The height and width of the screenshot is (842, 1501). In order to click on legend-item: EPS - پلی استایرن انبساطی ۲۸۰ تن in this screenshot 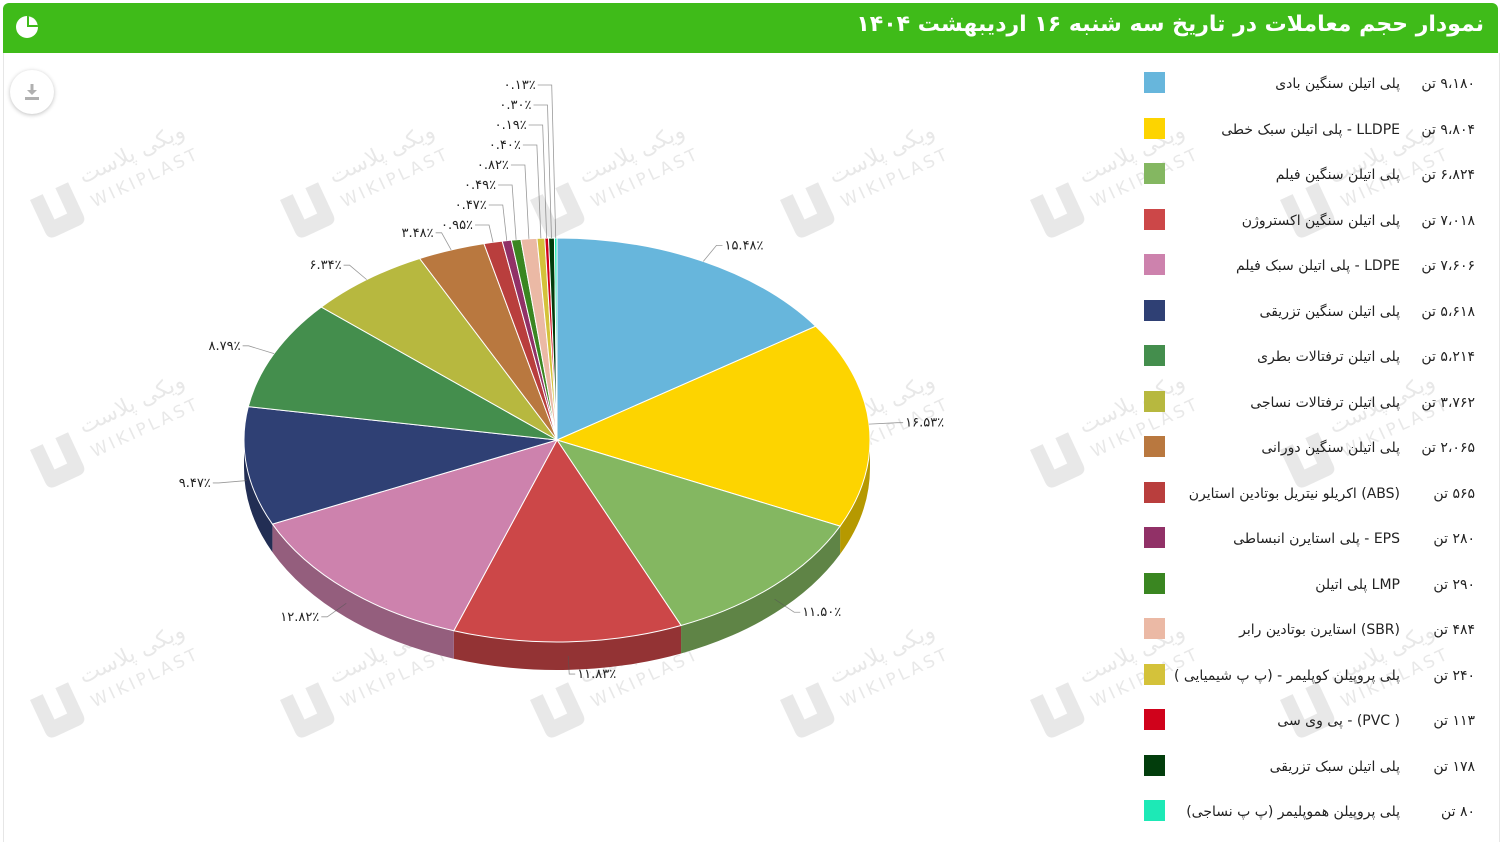, I will do `click(1312, 546)`.